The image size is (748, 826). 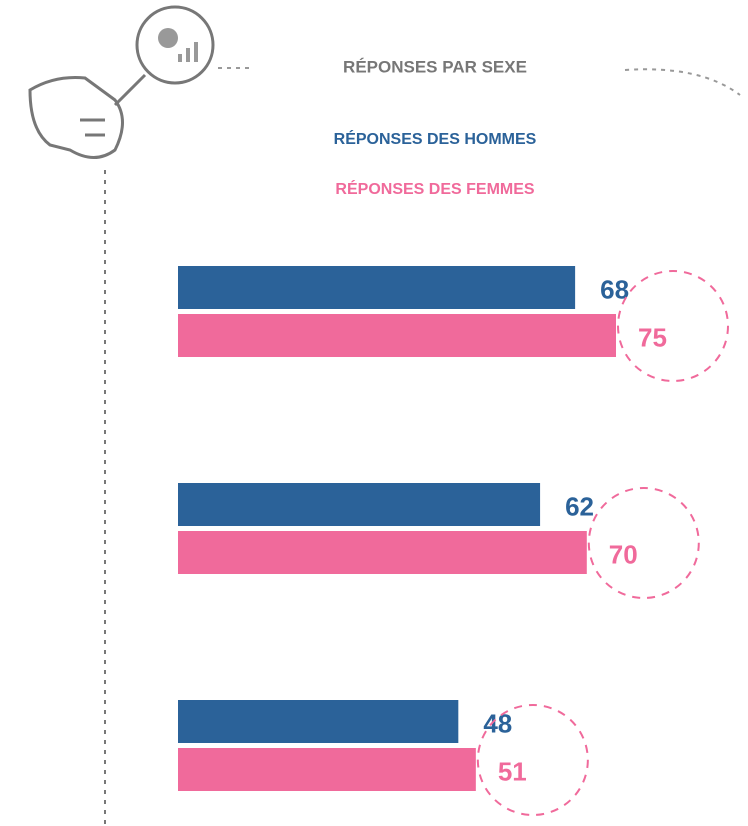 I want to click on chart-title: RÉPONSES PAR SEXE, so click(x=435, y=66).